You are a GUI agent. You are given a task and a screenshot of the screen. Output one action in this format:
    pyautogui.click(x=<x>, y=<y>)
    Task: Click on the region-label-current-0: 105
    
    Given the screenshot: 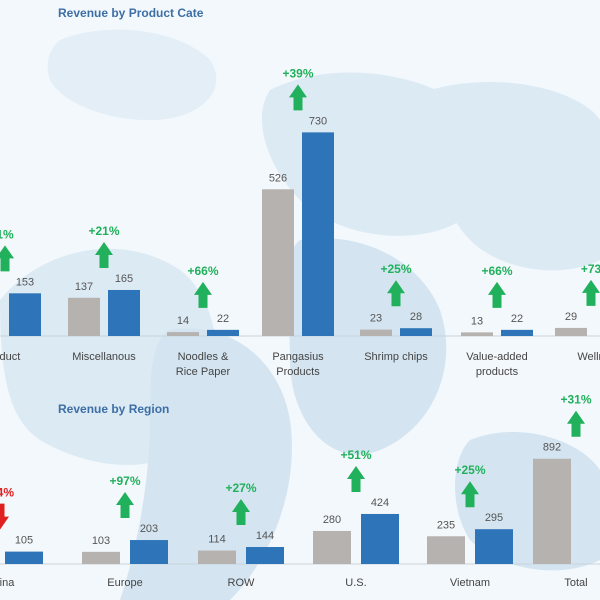 What is the action you would take?
    pyautogui.click(x=24, y=541)
    